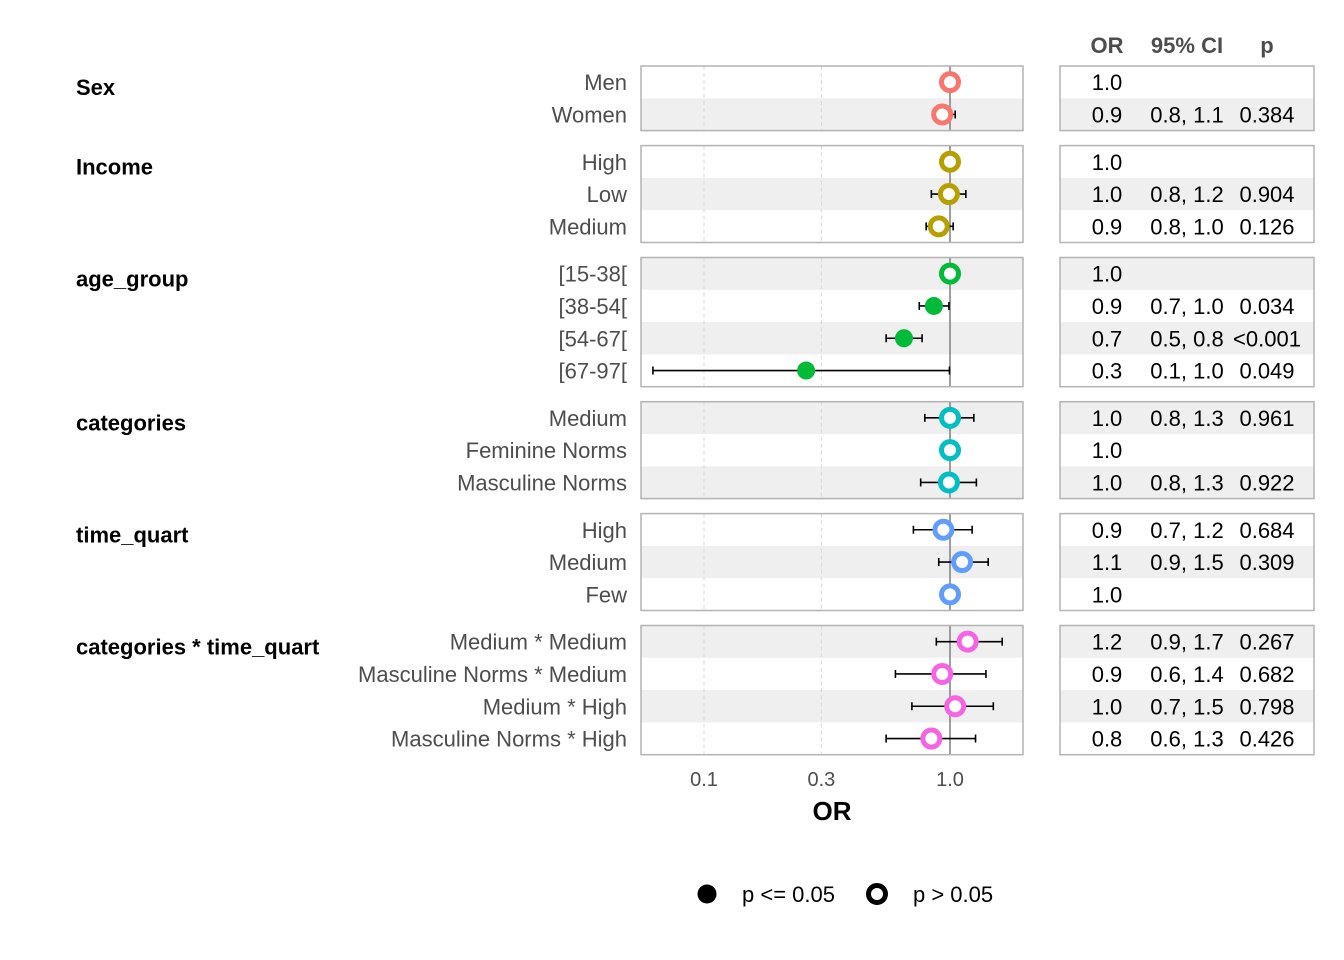  I want to click on table-cell-p: 0.126, so click(1266, 226).